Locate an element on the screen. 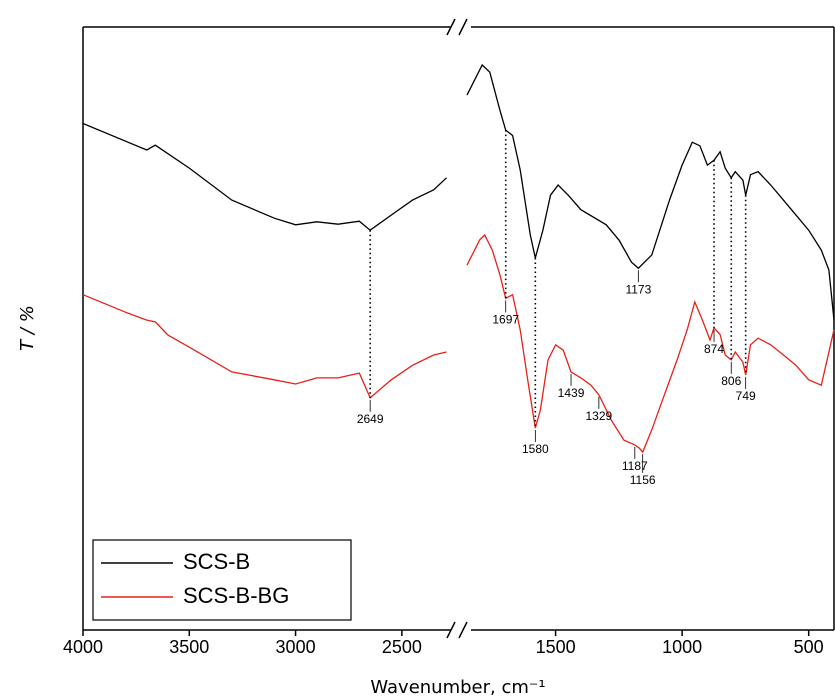  peak-label: 749 is located at coordinates (746, 396).